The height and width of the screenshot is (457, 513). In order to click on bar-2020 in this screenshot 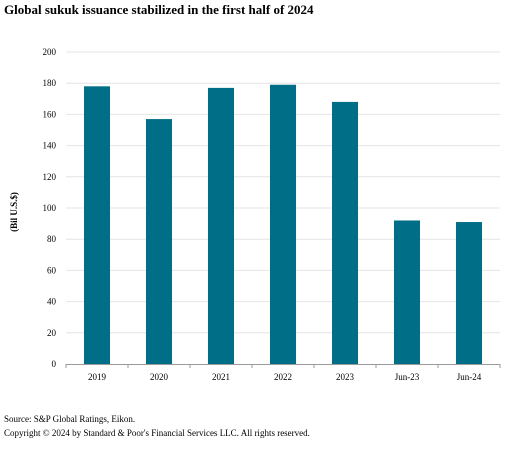, I will do `click(159, 241)`.